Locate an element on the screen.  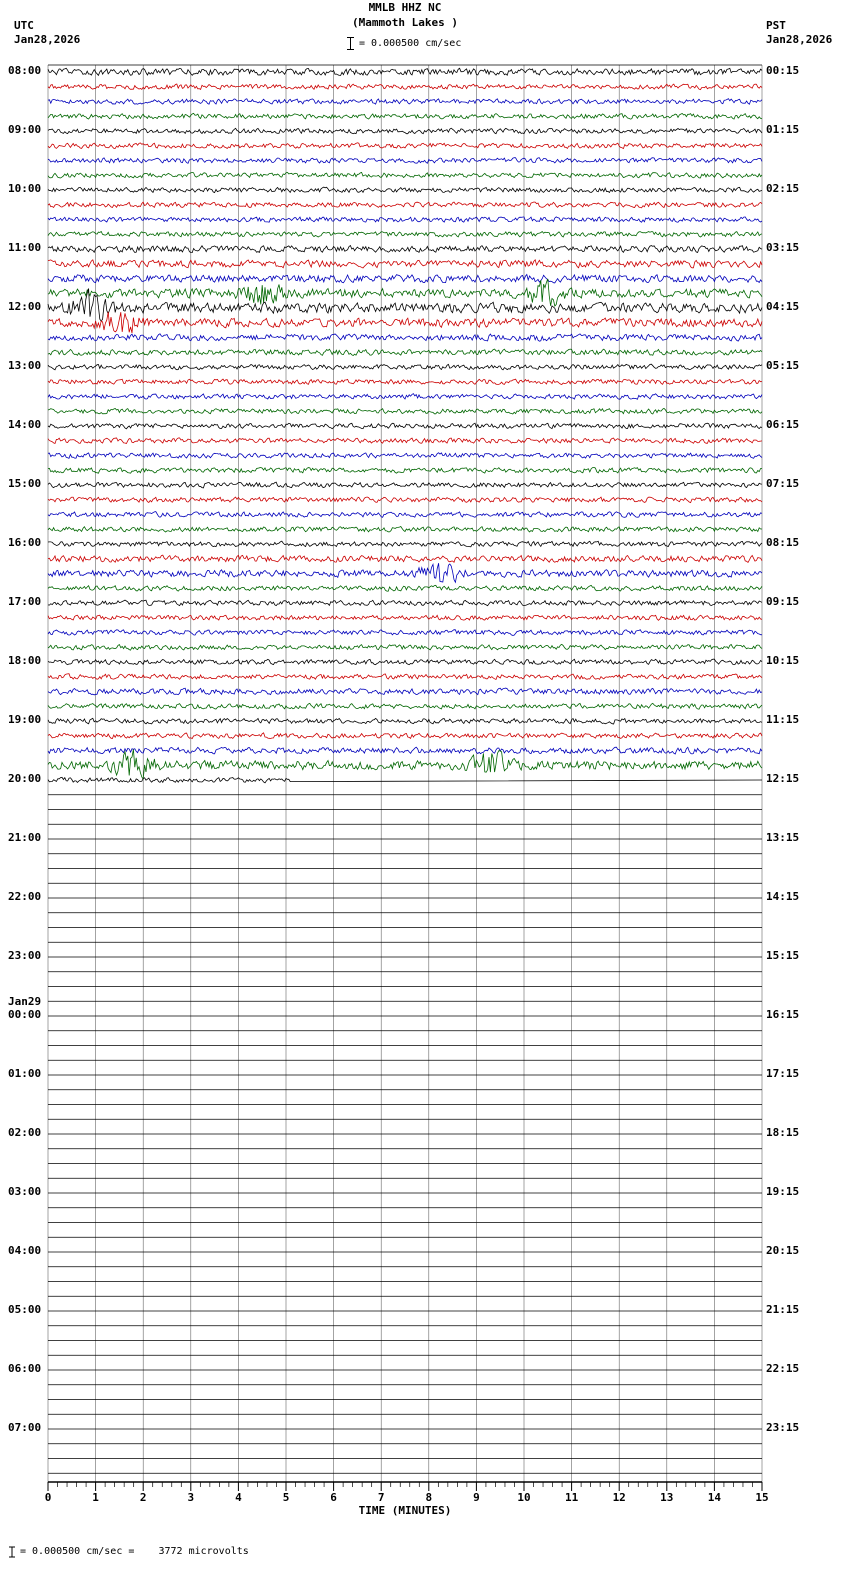
footer-scale-bar-icon is located at coordinates (12, 1552).